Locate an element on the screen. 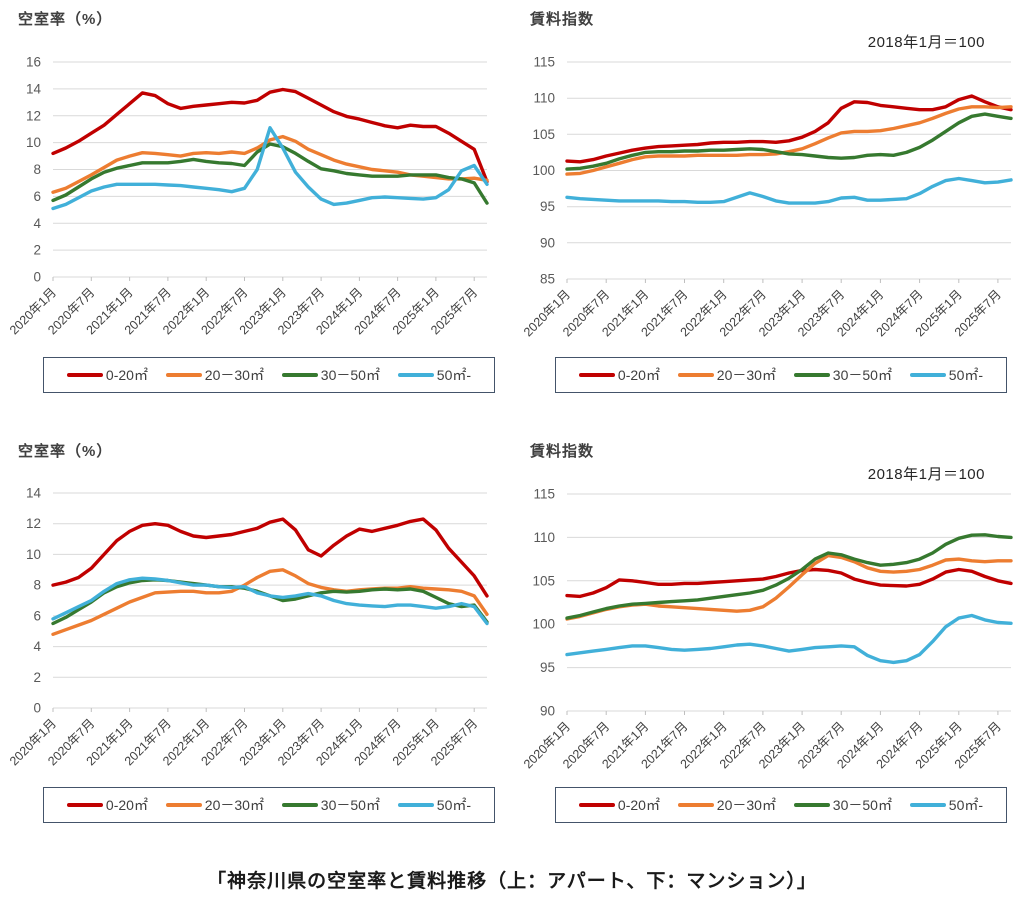 This screenshot has height=909, width=1024. legend-mansion-vacancy: 0-20㎡ 20－30㎡ 30－50㎡ 50㎡- is located at coordinates (269, 805).